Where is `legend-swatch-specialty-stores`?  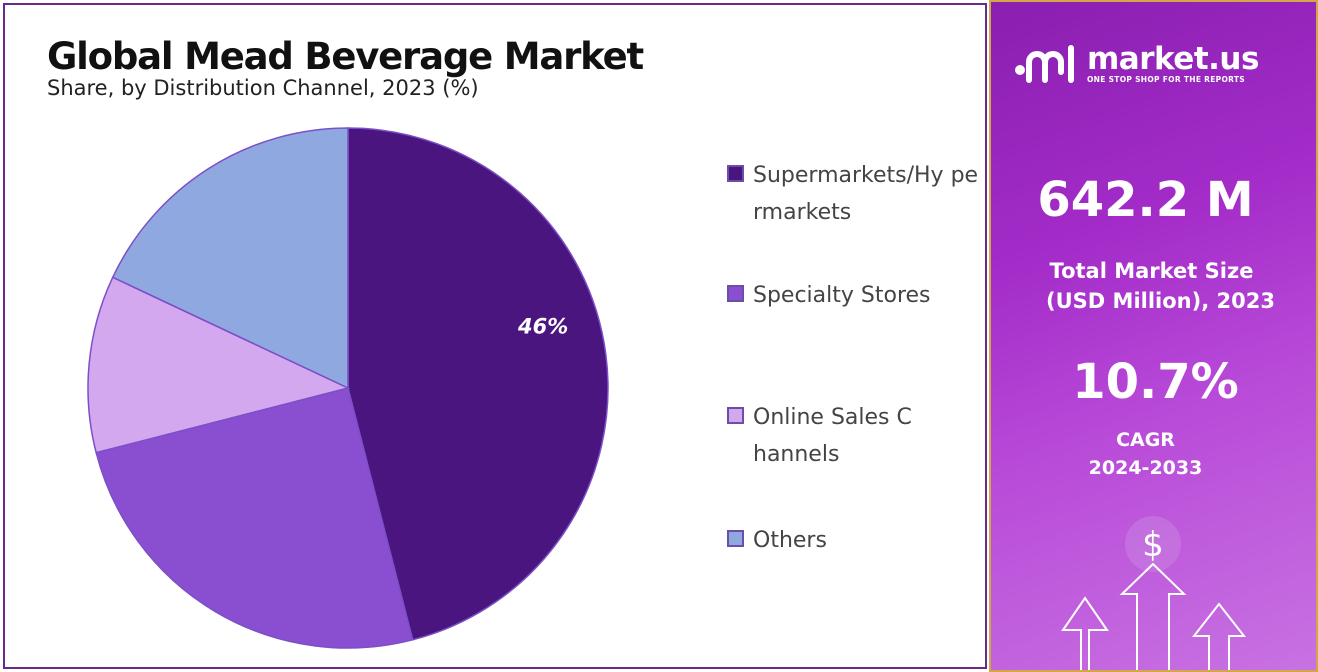
legend-swatch-specialty-stores is located at coordinates (735, 293).